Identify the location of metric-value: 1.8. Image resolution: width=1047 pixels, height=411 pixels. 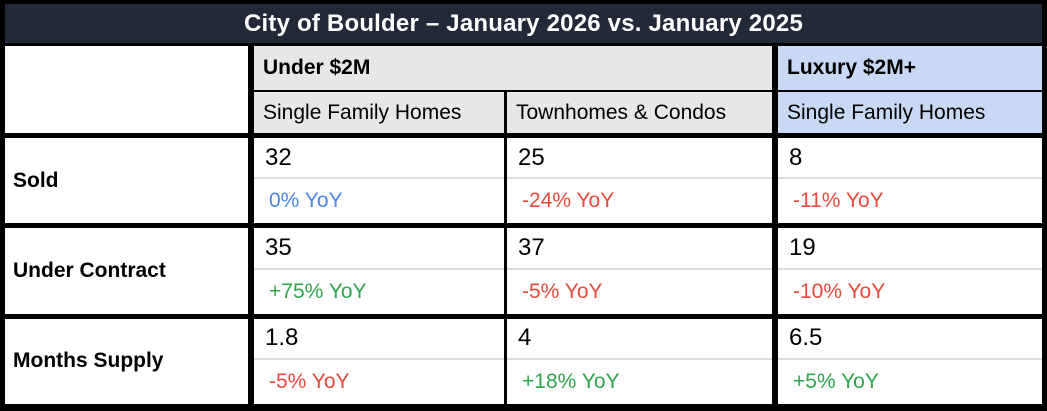
(282, 338).